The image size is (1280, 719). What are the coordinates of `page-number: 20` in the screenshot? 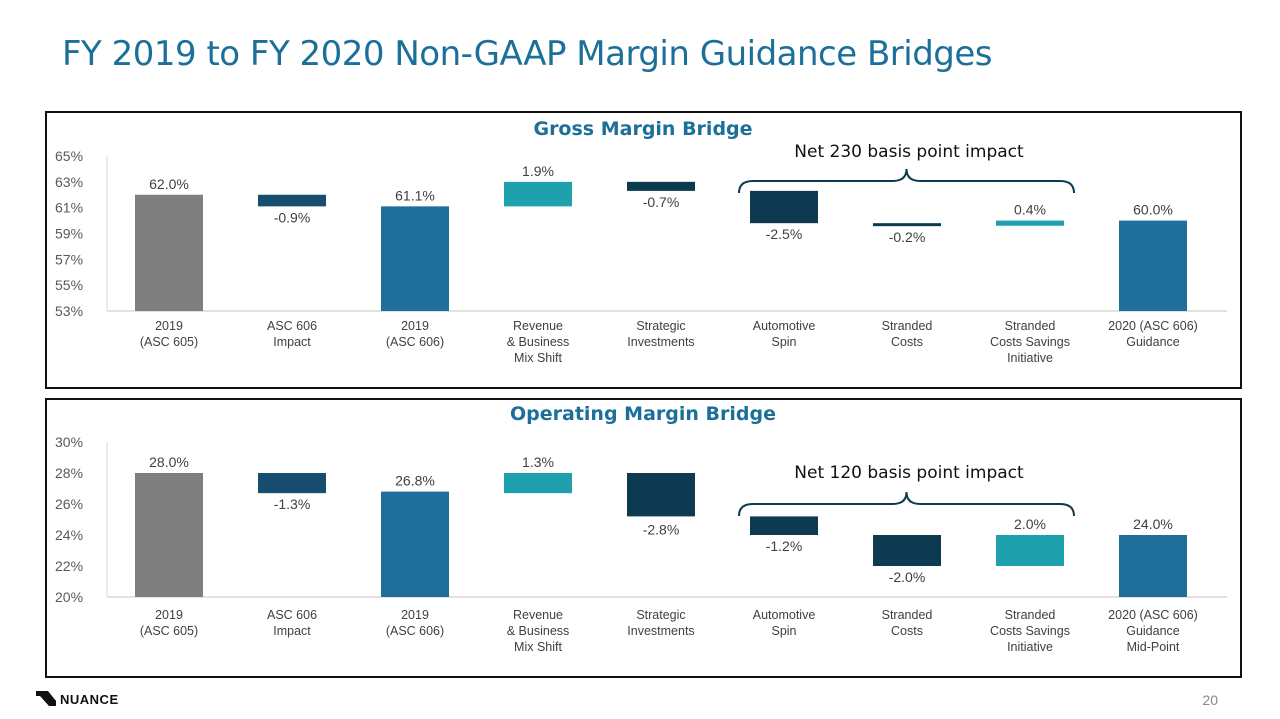 It's located at (1210, 700).